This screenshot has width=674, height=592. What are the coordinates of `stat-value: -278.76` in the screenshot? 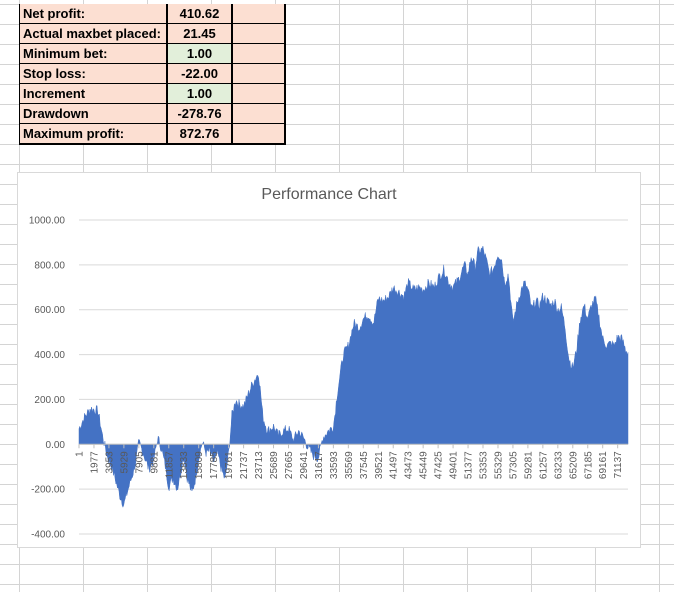 It's located at (199, 113).